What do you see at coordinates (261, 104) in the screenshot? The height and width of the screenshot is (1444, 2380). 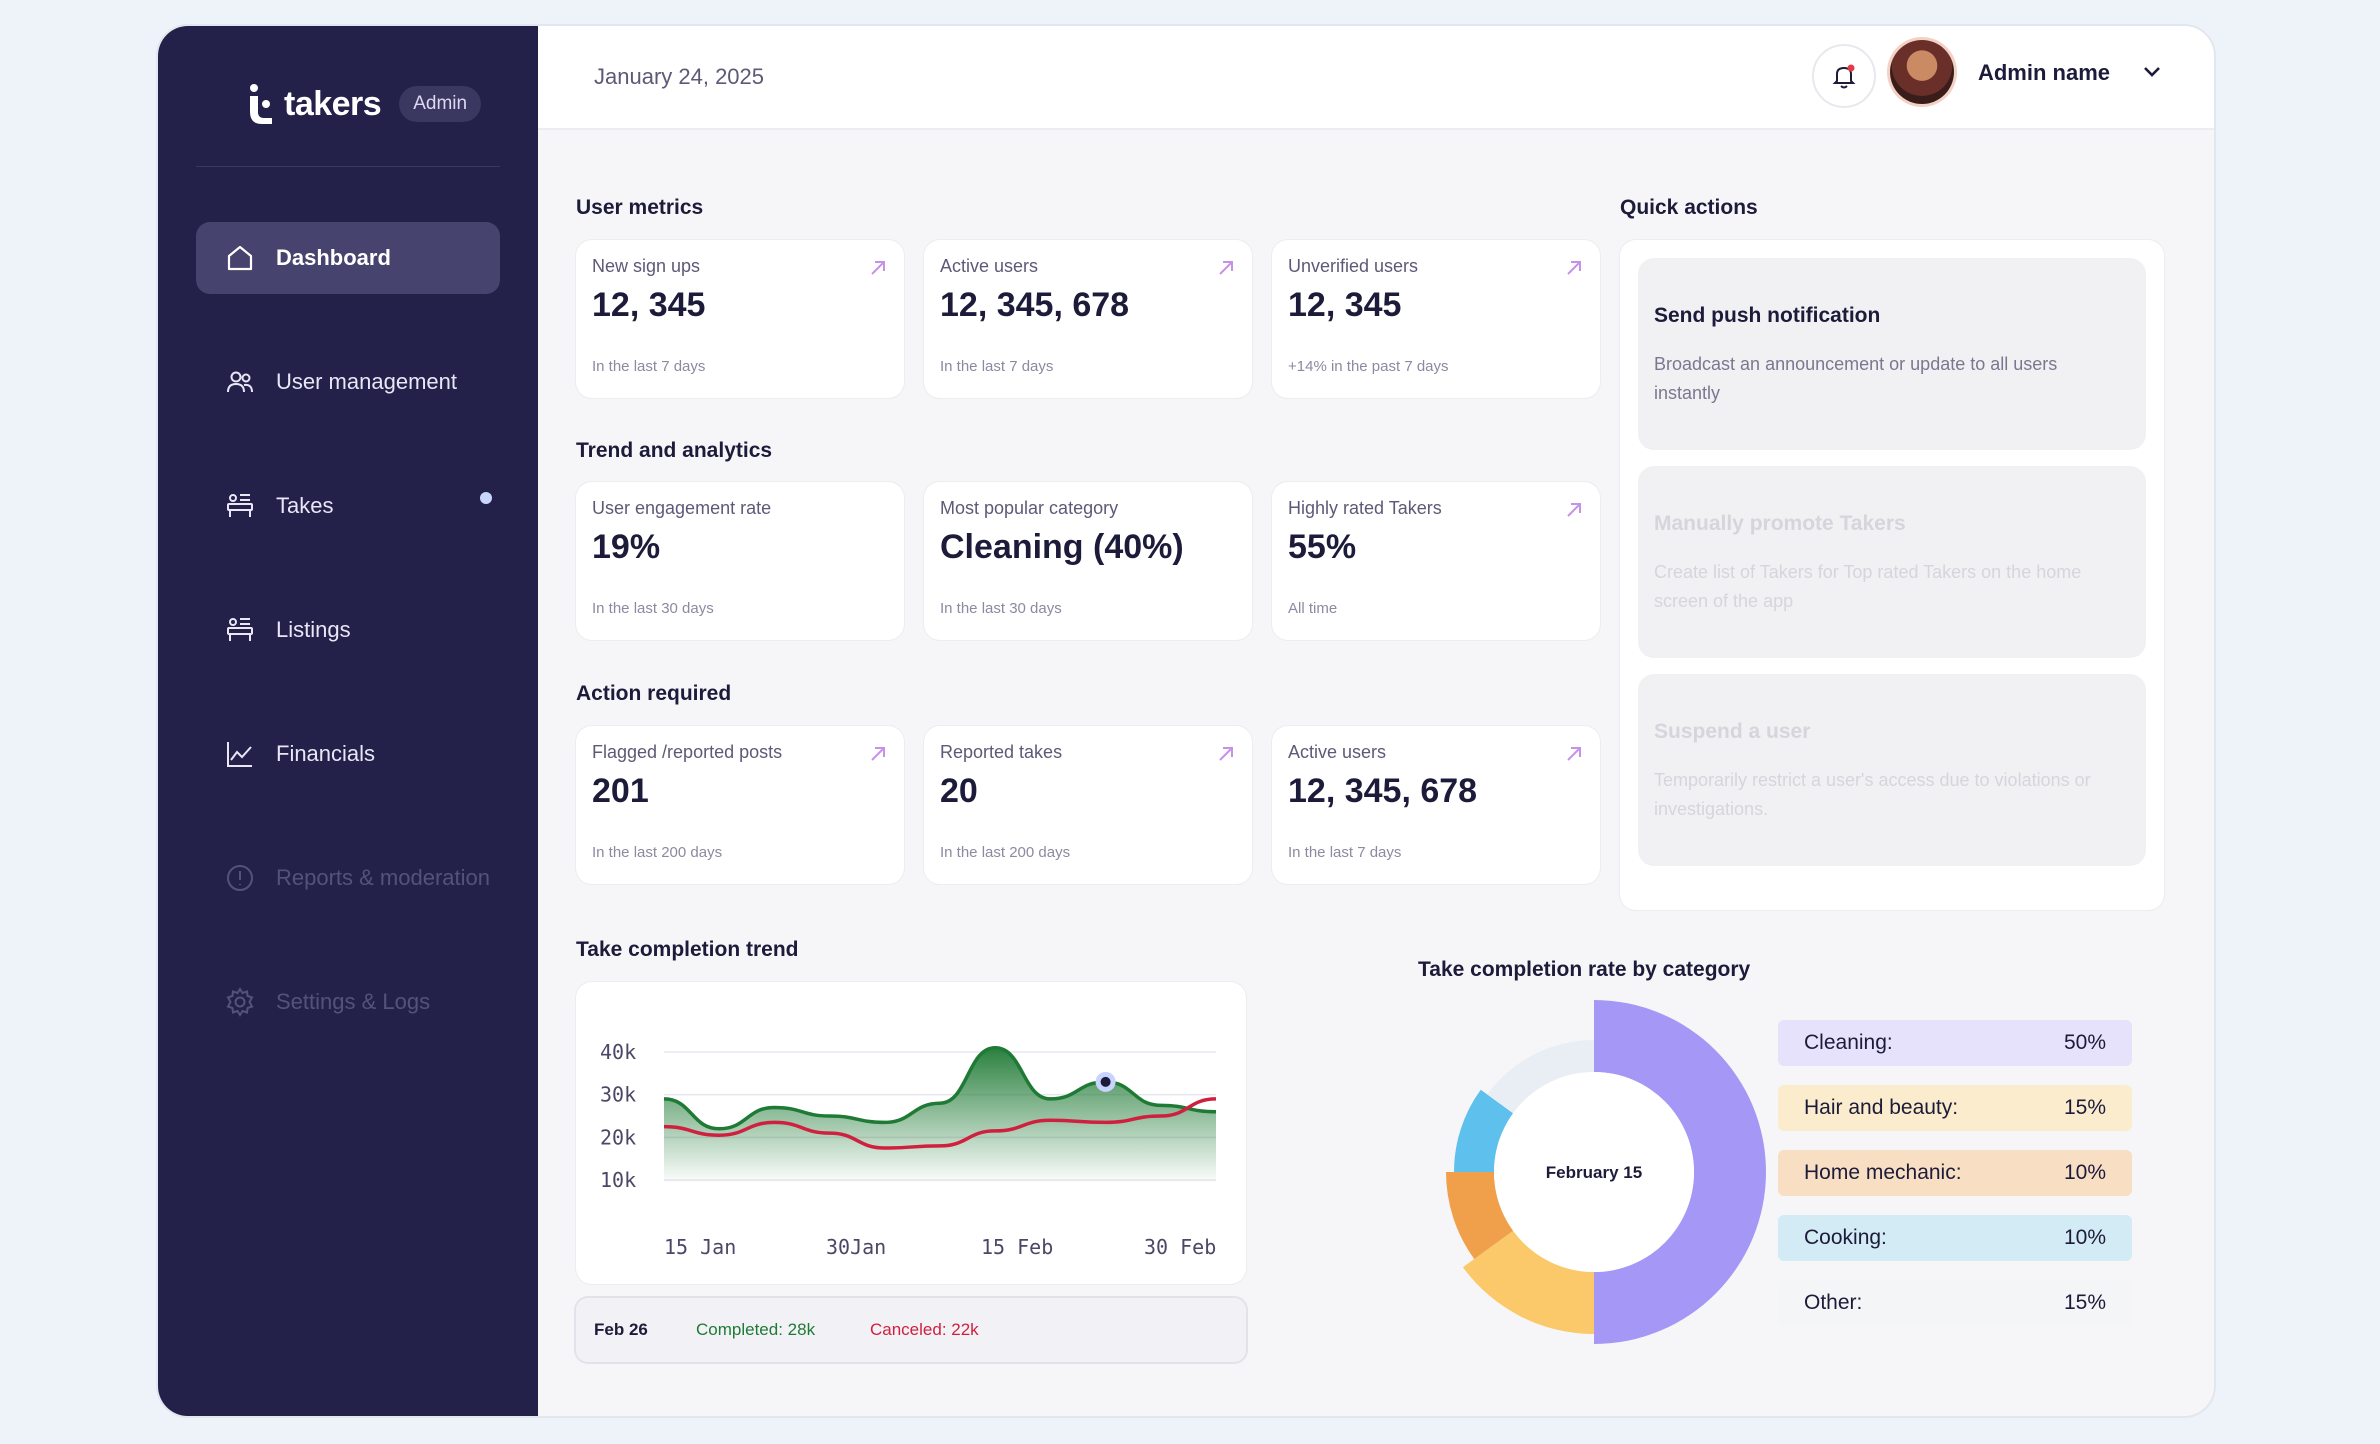 I see `takers-logo-icon` at bounding box center [261, 104].